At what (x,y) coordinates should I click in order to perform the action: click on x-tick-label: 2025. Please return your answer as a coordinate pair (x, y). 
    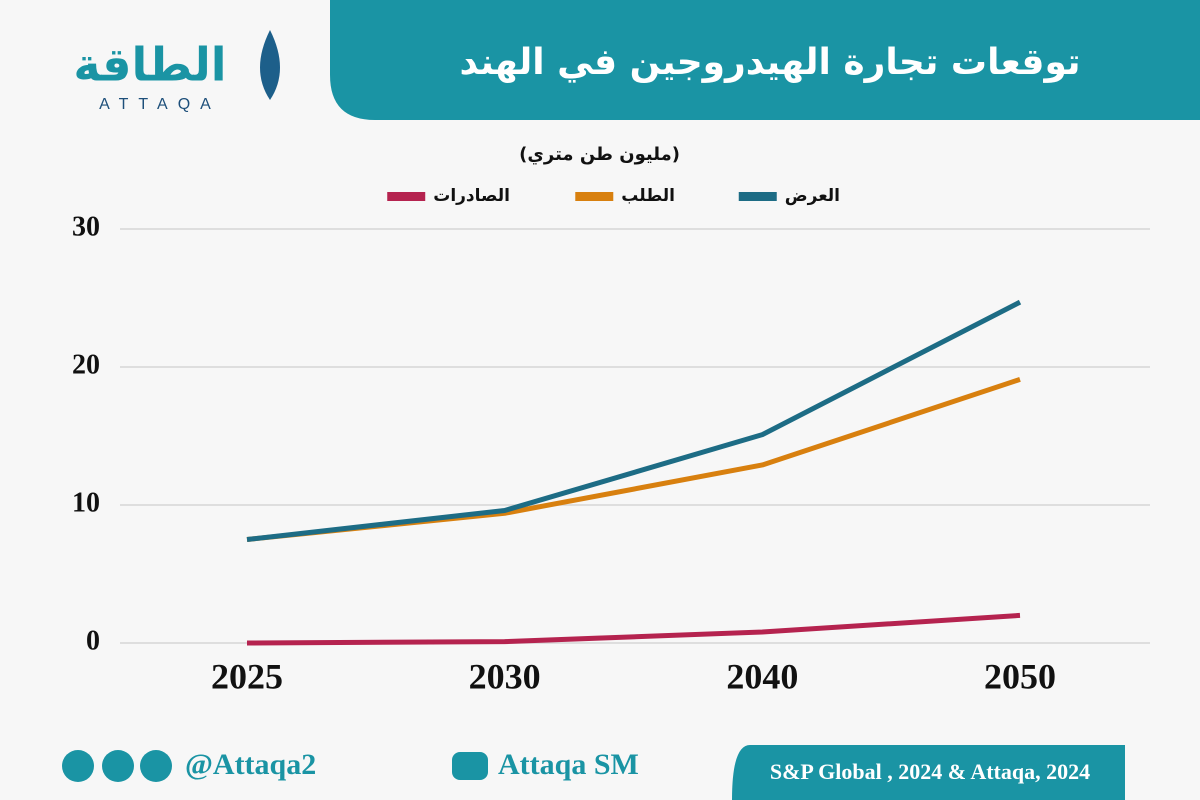
    Looking at the image, I should click on (247, 676).